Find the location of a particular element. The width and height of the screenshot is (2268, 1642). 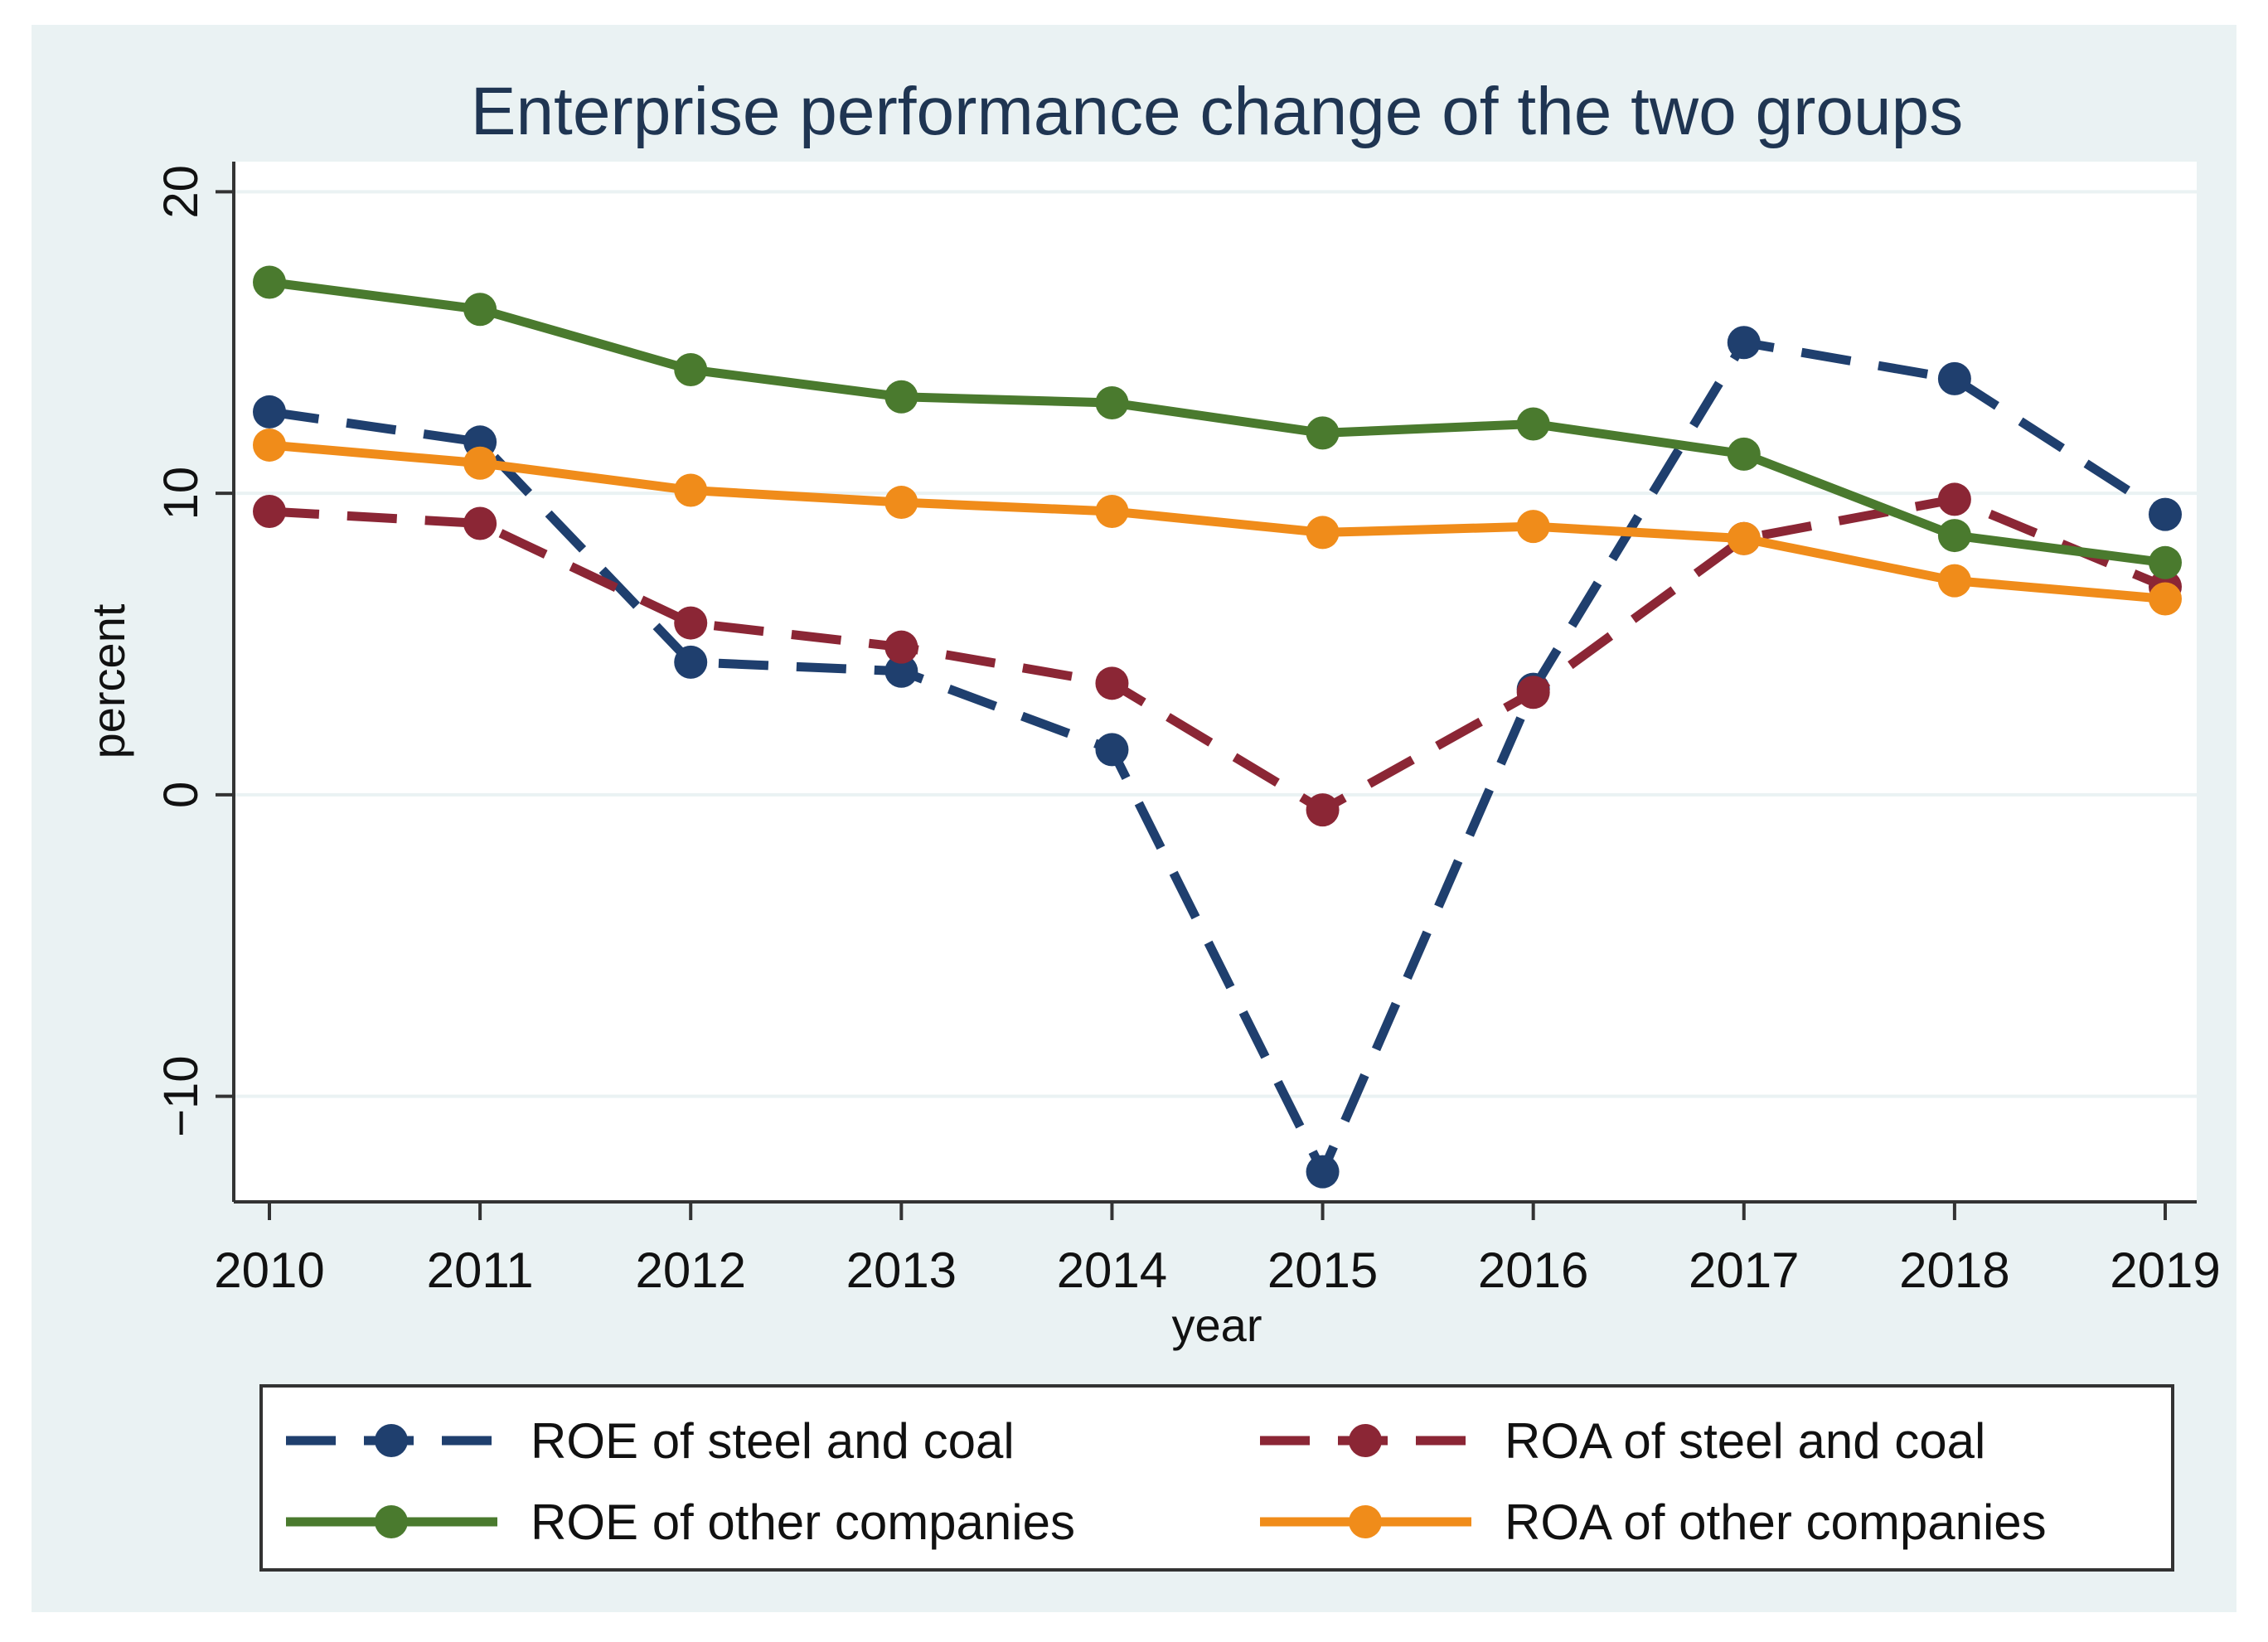

legend-label: ROE of steel and coal is located at coordinates (773, 1441).